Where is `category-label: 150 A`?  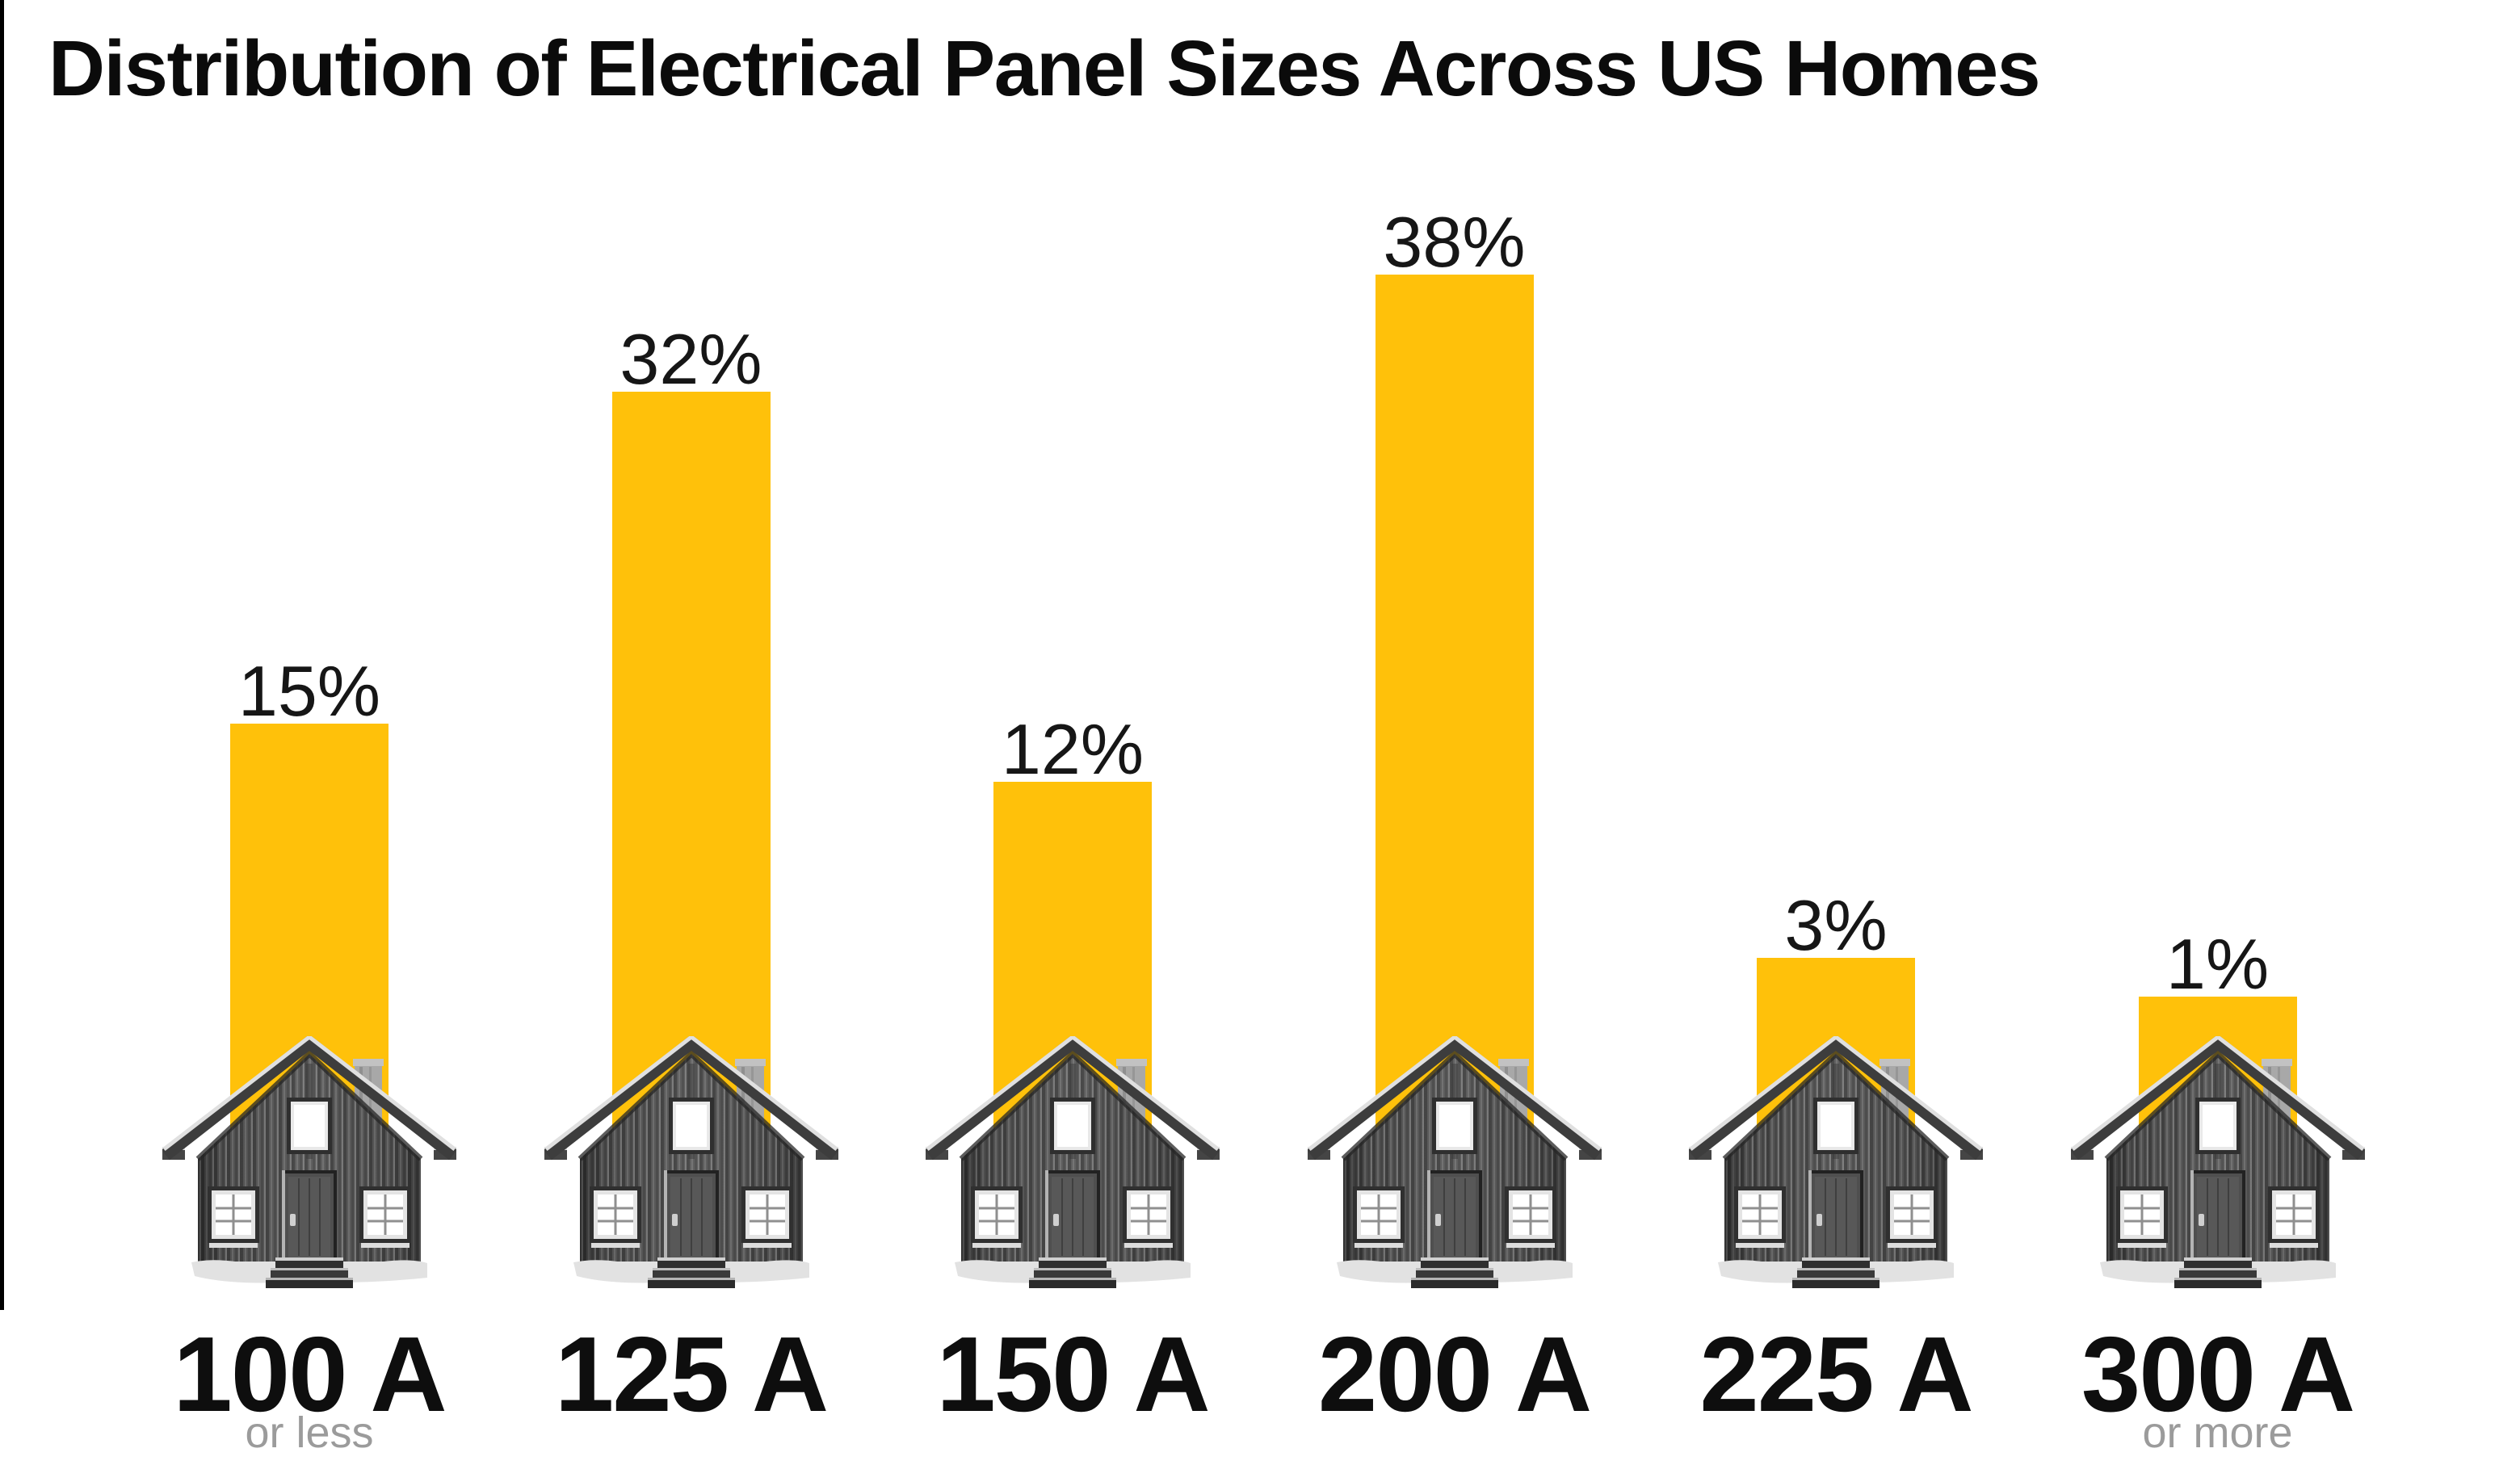
category-label: 150 A is located at coordinates (1073, 1374).